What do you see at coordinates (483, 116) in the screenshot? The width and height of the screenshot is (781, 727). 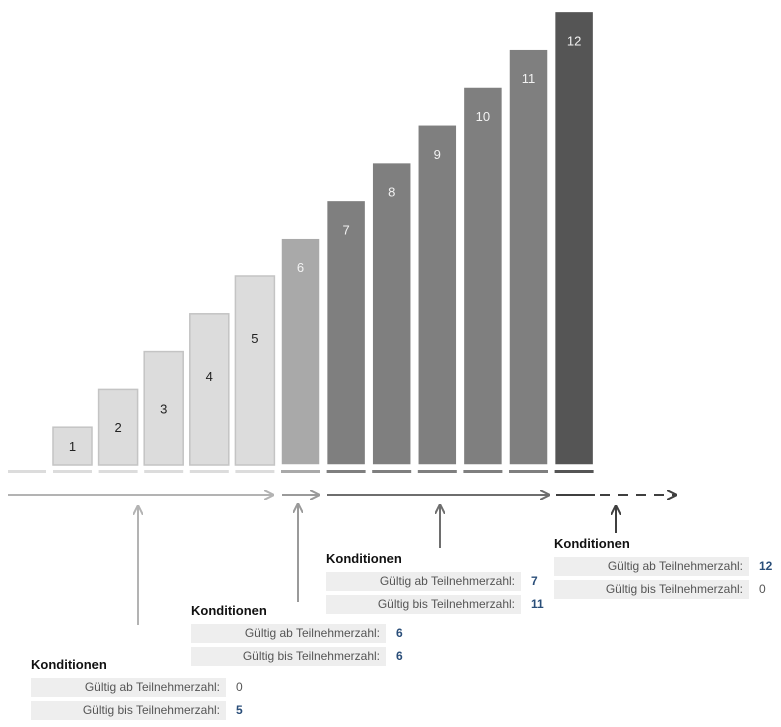 I see `tier-label-10: 10` at bounding box center [483, 116].